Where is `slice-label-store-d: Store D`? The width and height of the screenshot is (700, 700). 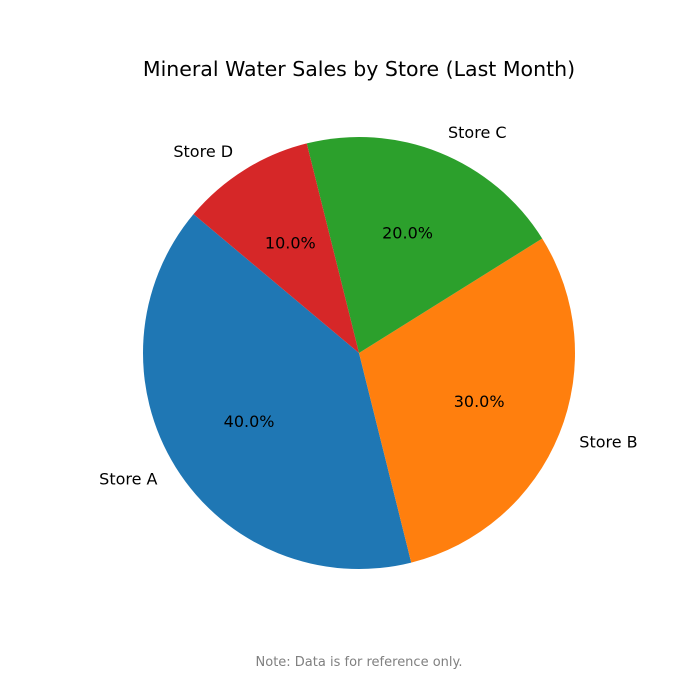 slice-label-store-d: Store D is located at coordinates (203, 151).